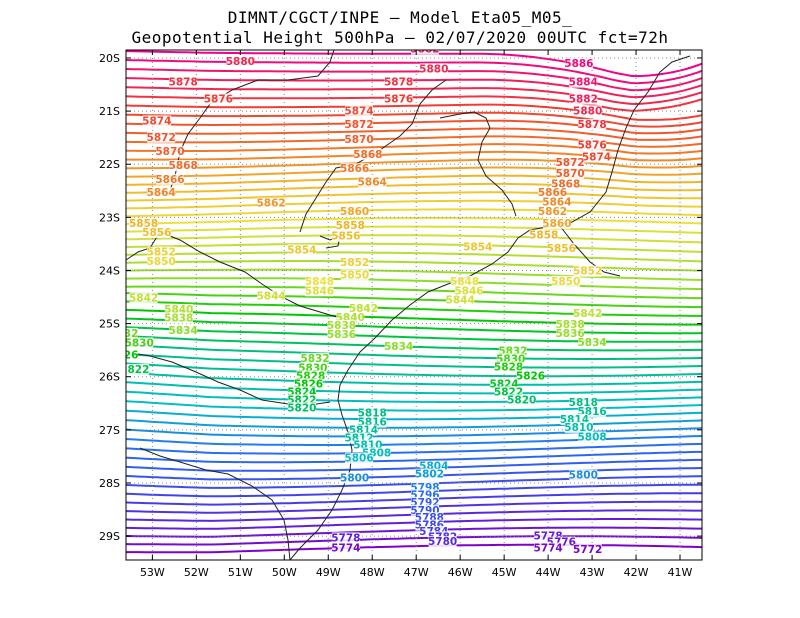 Image resolution: width=800 pixels, height=618 pixels. Describe the element at coordinates (433, 69) in the screenshot. I see `contour-label: 5880` at that location.